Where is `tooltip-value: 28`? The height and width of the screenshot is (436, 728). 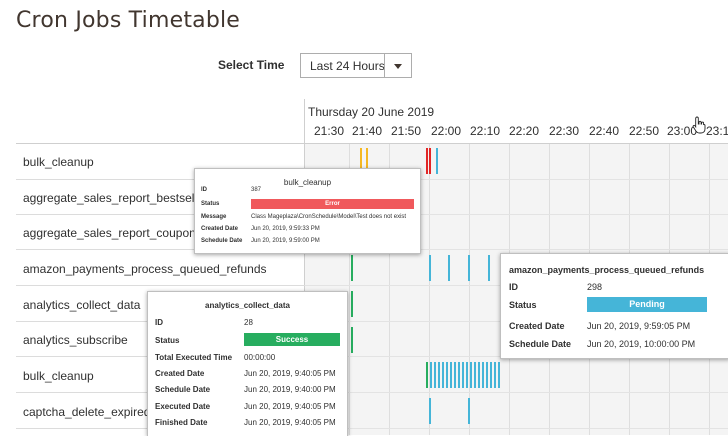
tooltip-value: 28 is located at coordinates (248, 322).